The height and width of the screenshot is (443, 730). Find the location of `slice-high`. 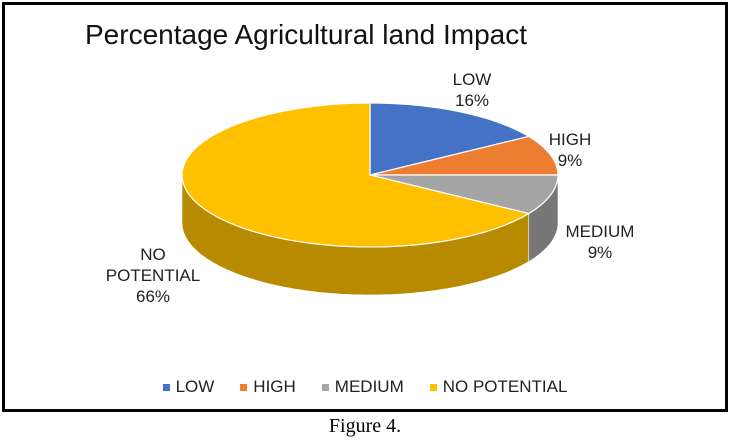

slice-high is located at coordinates (464, 155).